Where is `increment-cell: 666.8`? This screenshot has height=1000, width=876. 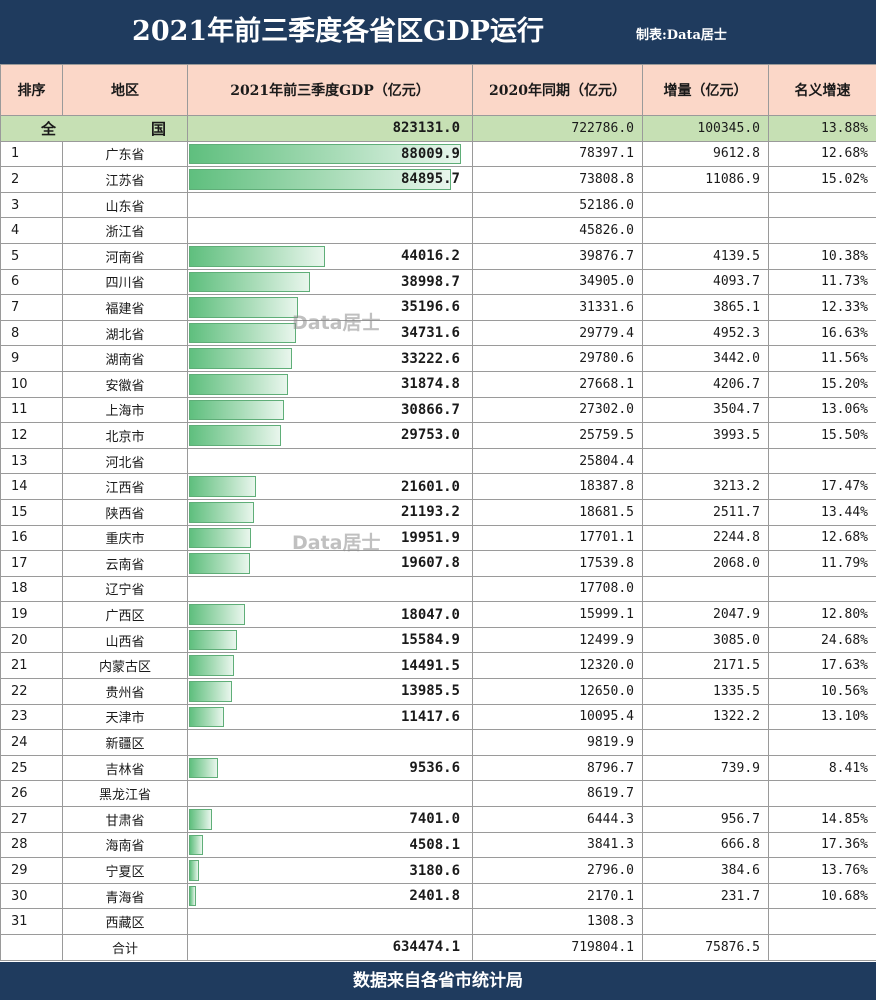 increment-cell: 666.8 is located at coordinates (705, 845).